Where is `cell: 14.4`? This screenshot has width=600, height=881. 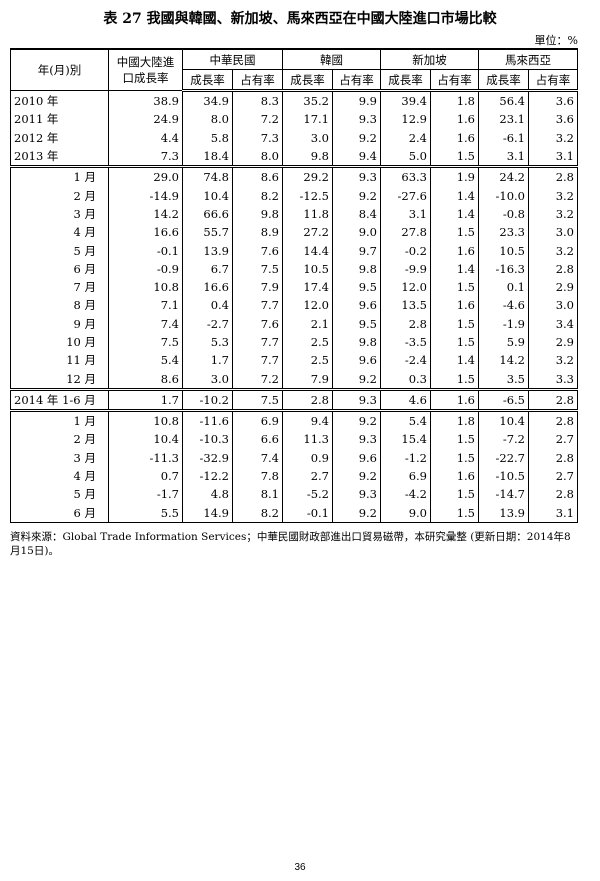
cell: 14.4 is located at coordinates (307, 250).